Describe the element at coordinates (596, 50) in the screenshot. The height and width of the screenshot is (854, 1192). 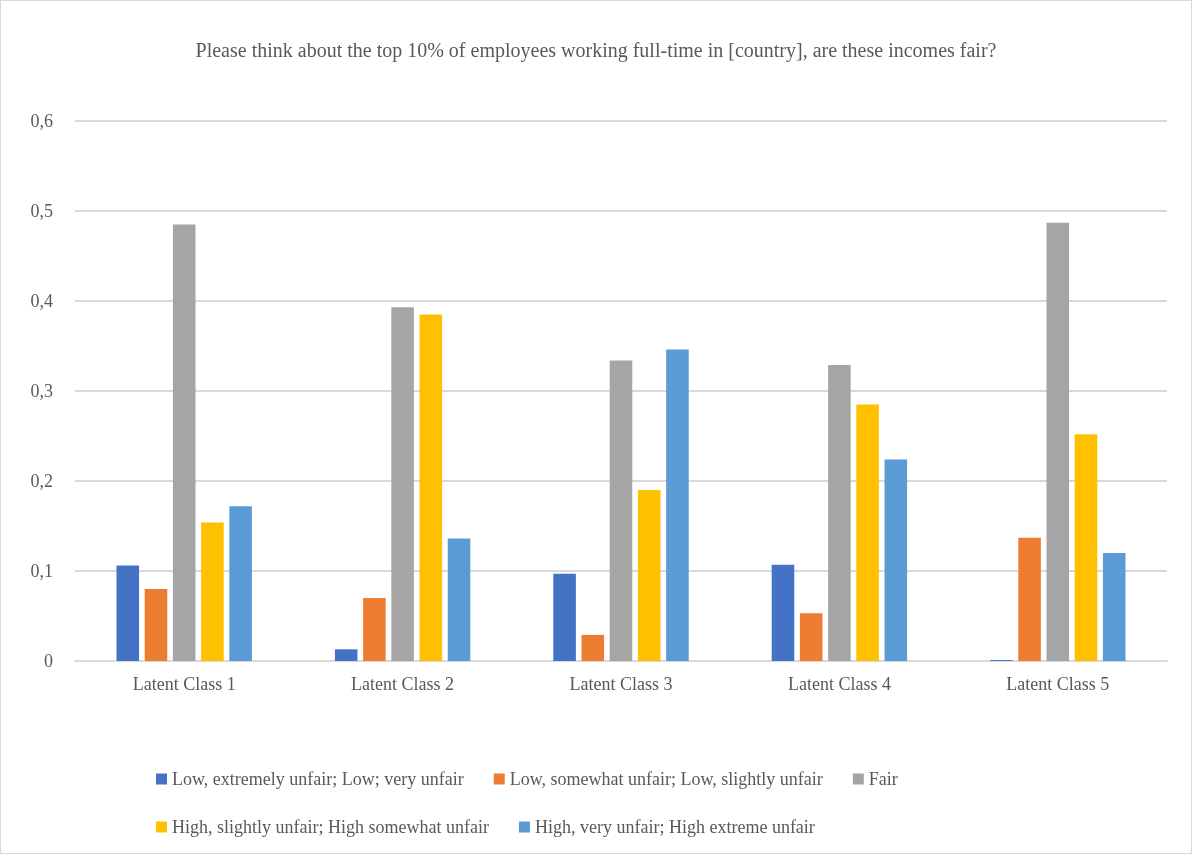
I see `chart-title: Please think about the top 10% of employees working full-time in [country], are these incomes fair?` at that location.